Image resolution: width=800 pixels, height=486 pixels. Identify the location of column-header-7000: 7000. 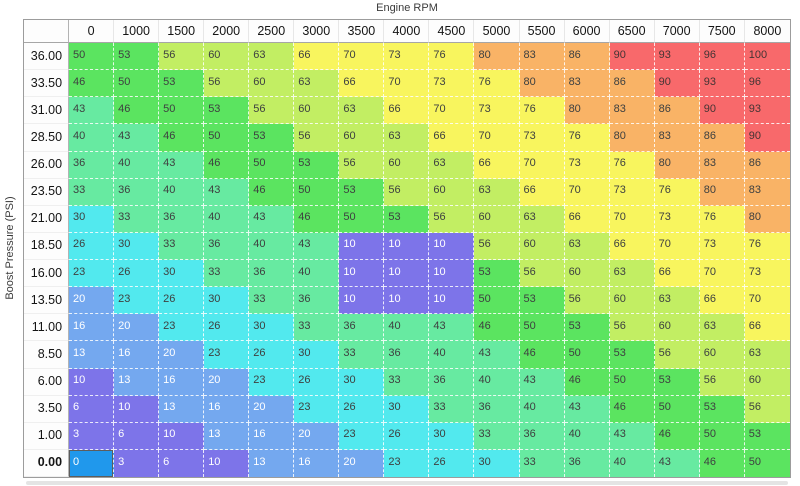
(677, 31).